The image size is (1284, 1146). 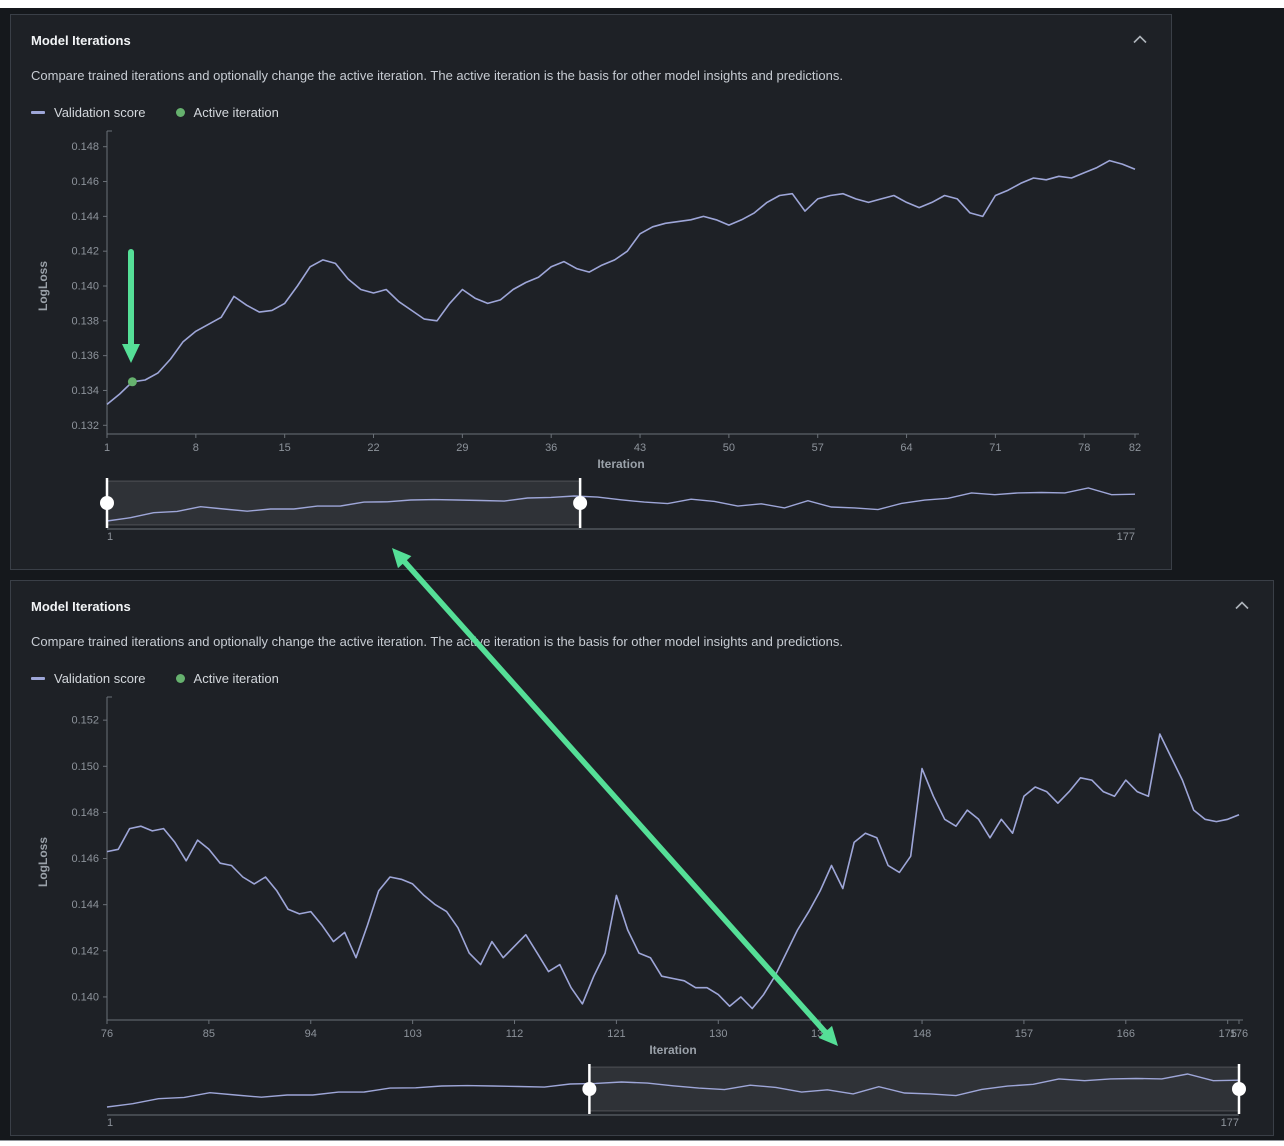 What do you see at coordinates (1239, 1034) in the screenshot?
I see `x-tick-label: 176` at bounding box center [1239, 1034].